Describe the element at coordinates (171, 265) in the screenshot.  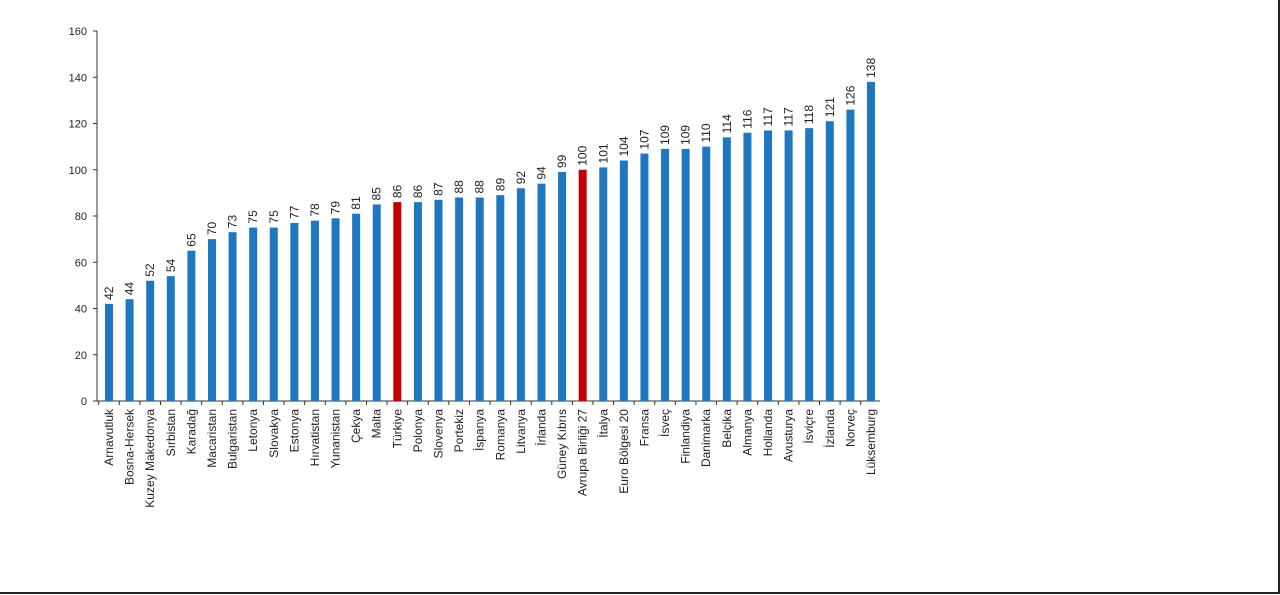
I see `data-label: 54` at that location.